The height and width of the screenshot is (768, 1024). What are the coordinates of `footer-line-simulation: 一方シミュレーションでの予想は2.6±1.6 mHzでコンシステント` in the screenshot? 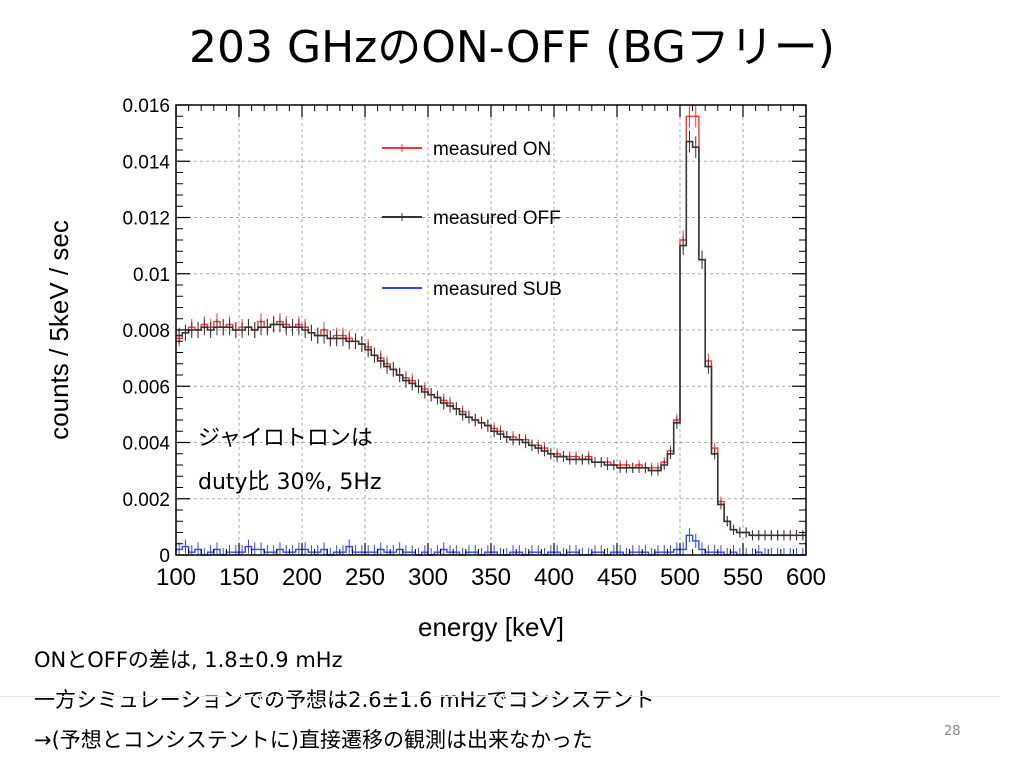 It's located at (344, 700).